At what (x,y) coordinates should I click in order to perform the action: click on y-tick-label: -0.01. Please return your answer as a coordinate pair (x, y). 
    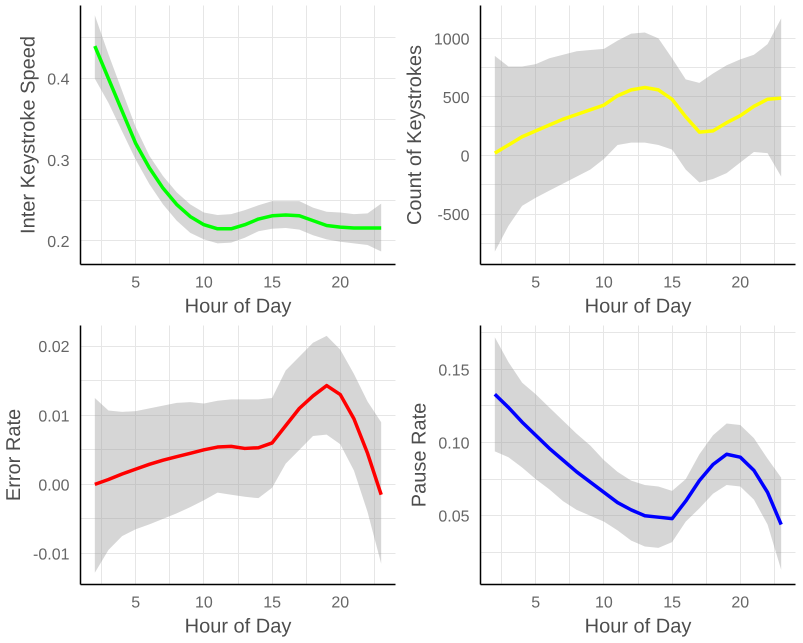
    Looking at the image, I should click on (51, 555).